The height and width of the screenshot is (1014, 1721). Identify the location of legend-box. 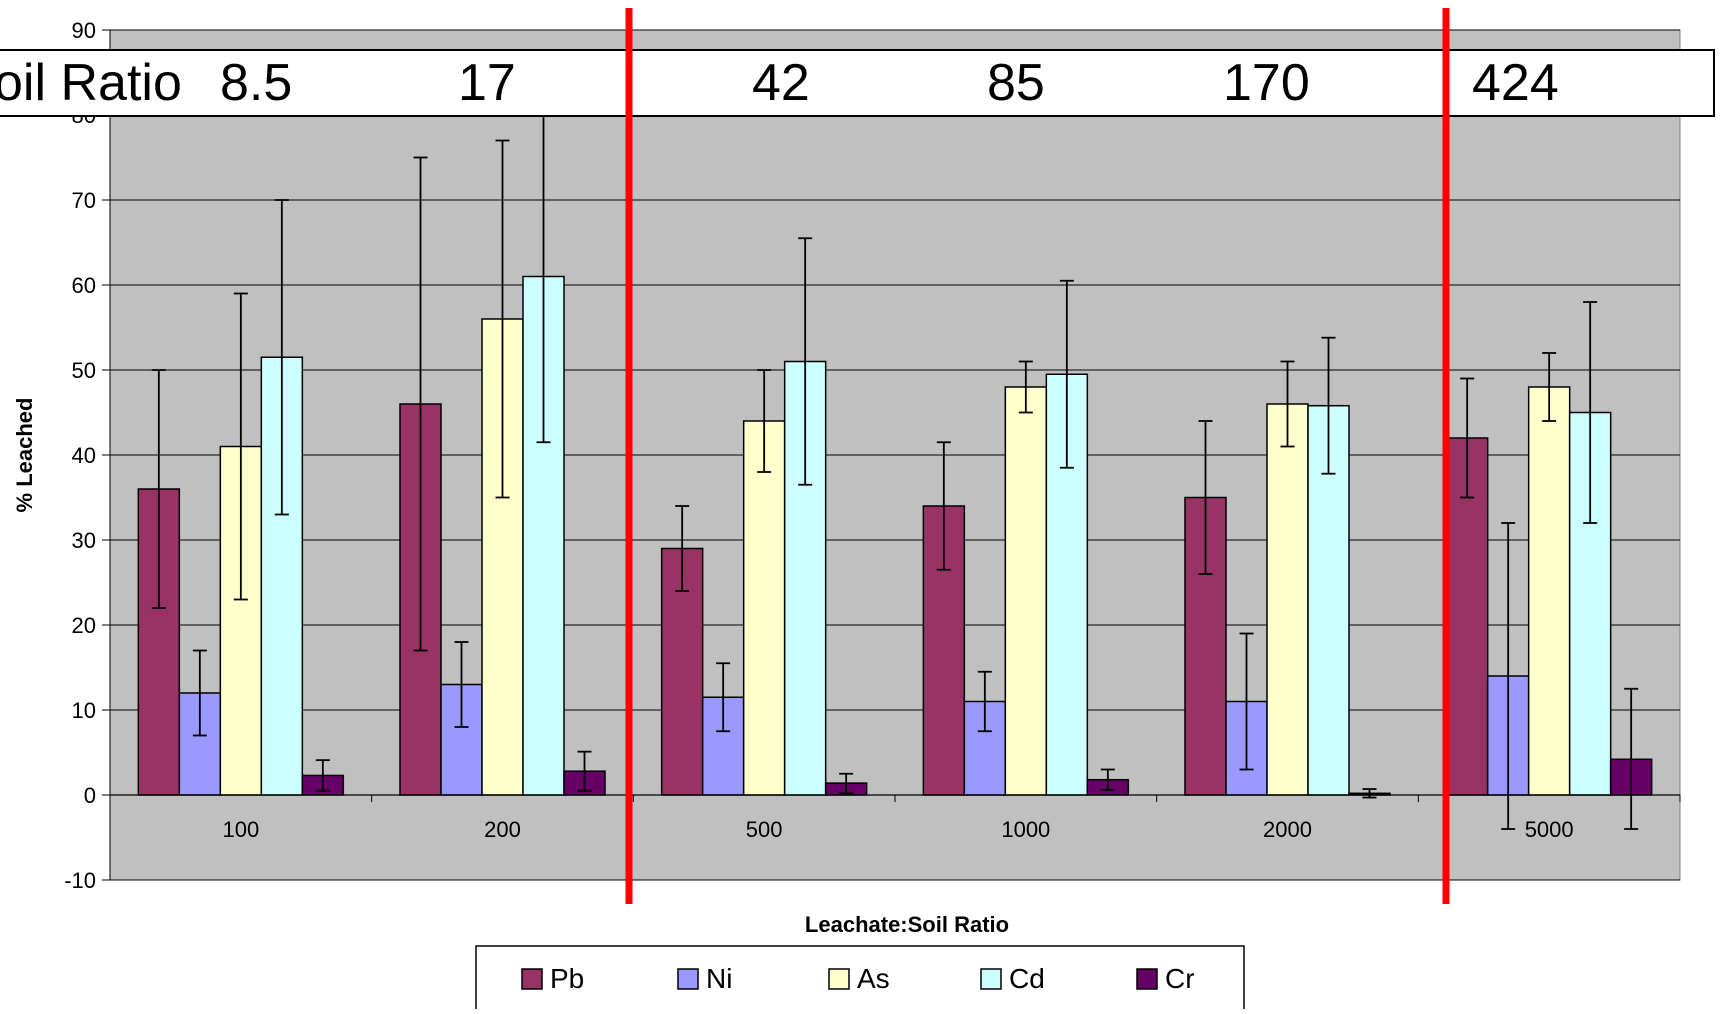
(860, 979).